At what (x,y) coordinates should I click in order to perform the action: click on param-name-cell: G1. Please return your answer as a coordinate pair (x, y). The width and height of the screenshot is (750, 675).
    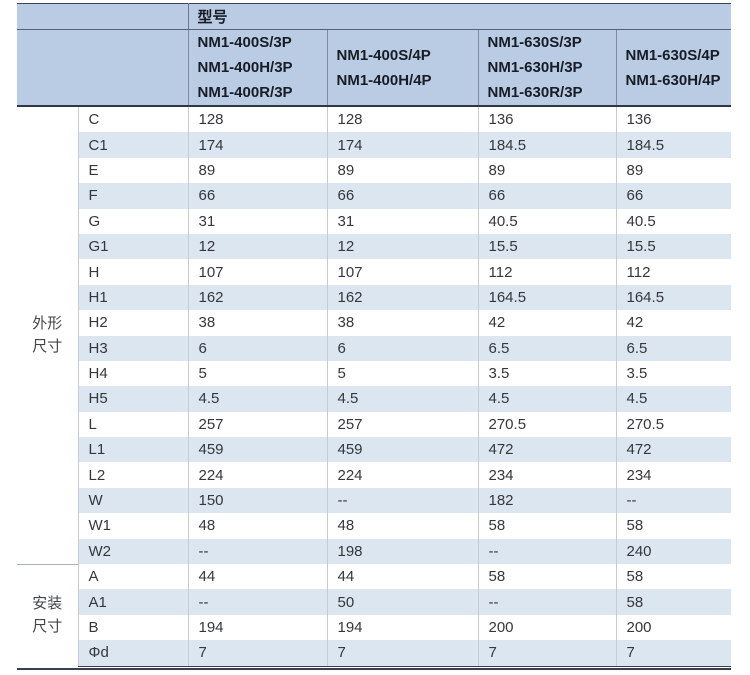
    Looking at the image, I should click on (132, 246).